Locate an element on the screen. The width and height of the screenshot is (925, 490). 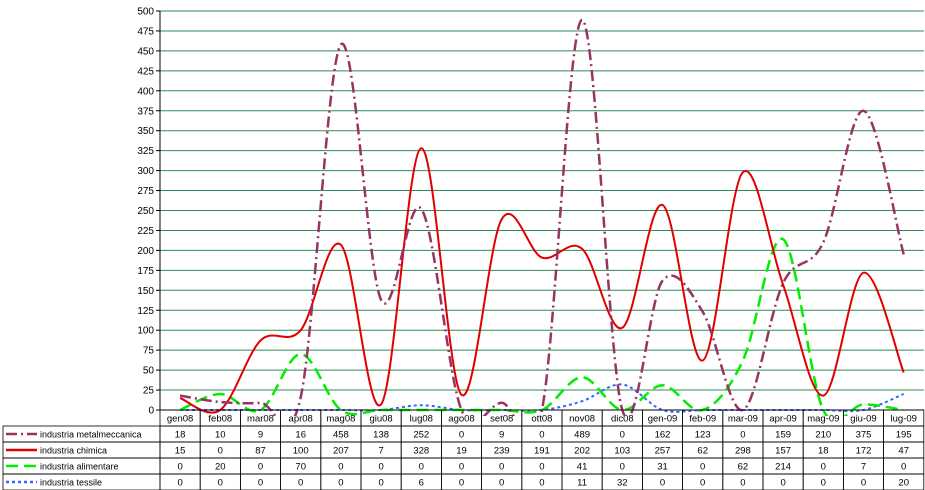
y-tick-label: 0 is located at coordinates (151, 411).